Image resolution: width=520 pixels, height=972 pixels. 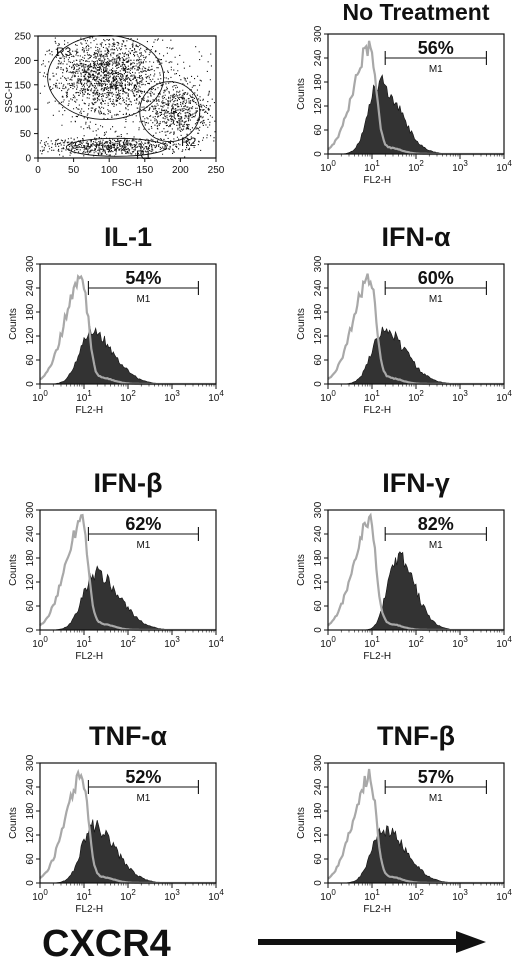 I want to click on percent-positive: 54%, so click(x=143, y=278).